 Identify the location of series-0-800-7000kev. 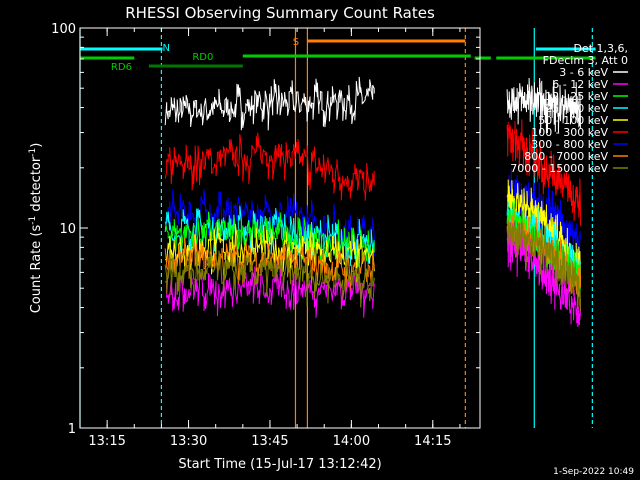
(269, 263).